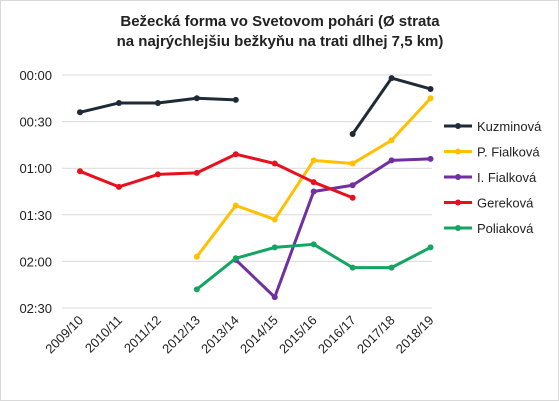 This screenshot has height=401, width=559. Describe the element at coordinates (507, 177) in the screenshot. I see `legend-label: I. Fialková` at that location.